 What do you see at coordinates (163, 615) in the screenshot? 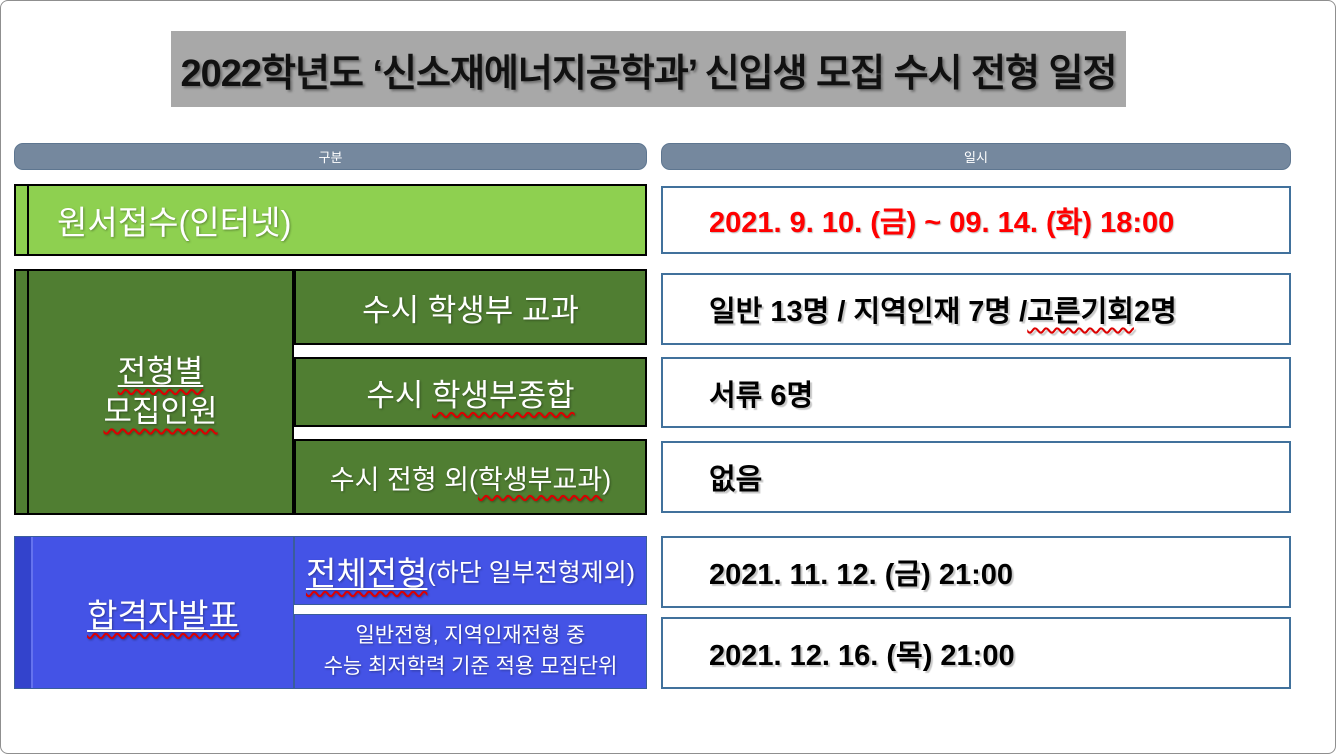
I see `results-label-text: 합격자발표` at bounding box center [163, 615].